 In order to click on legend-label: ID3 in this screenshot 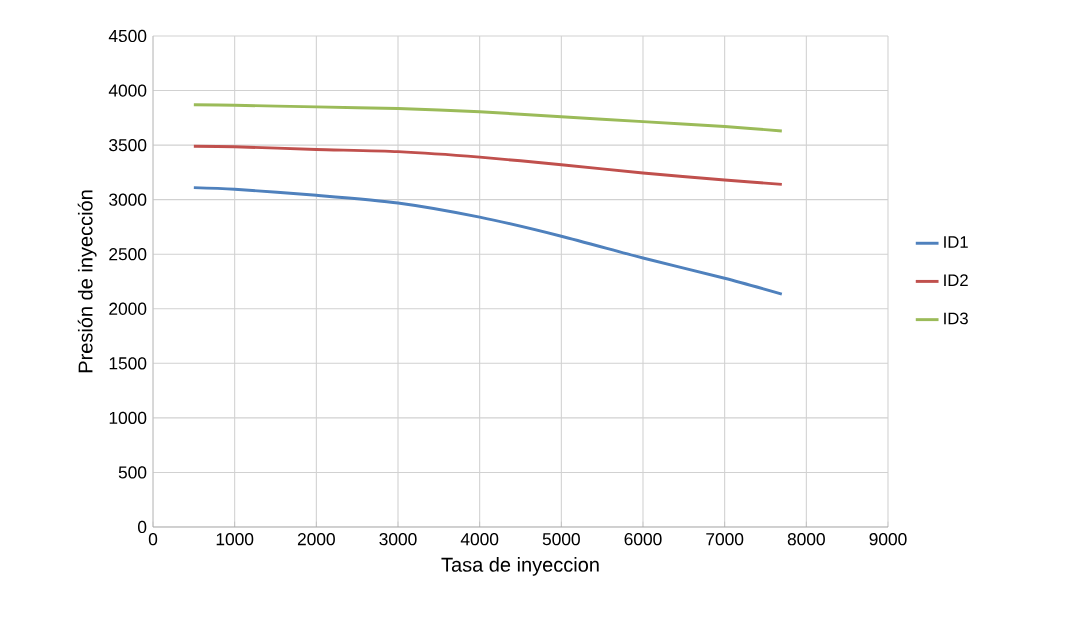, I will do `click(956, 318)`.